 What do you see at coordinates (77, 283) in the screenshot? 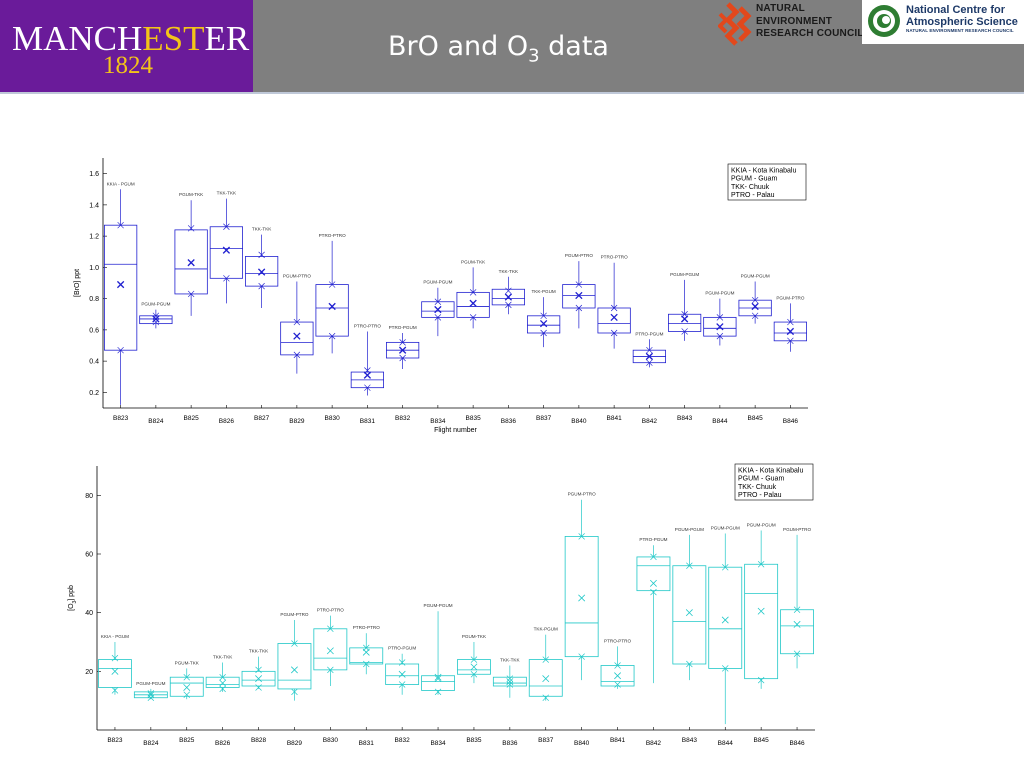
I see `y-axis-label: [BrO] ppt` at bounding box center [77, 283].